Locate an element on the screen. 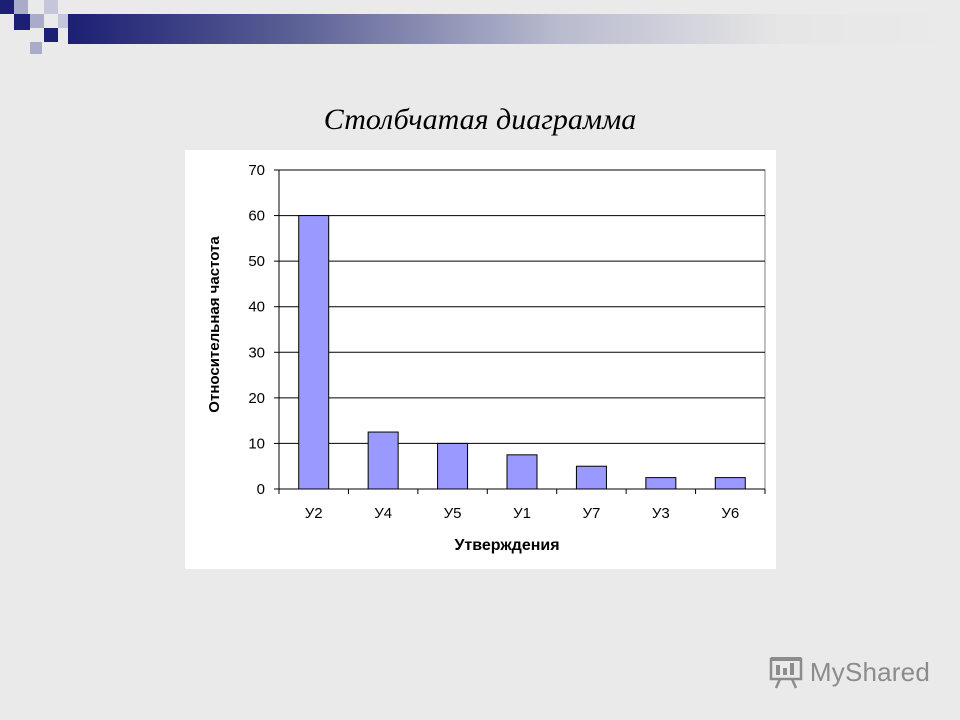 This screenshot has height=720, width=960. y-tick-label: 70 is located at coordinates (256, 170).